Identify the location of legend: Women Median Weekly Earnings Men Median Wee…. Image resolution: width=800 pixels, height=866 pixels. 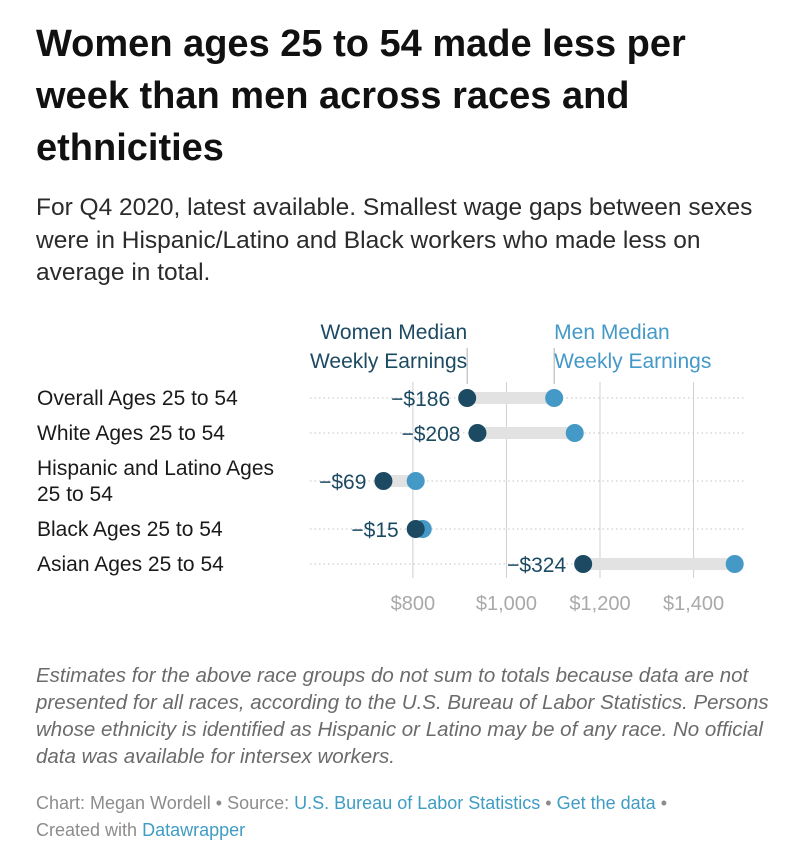
(510, 352).